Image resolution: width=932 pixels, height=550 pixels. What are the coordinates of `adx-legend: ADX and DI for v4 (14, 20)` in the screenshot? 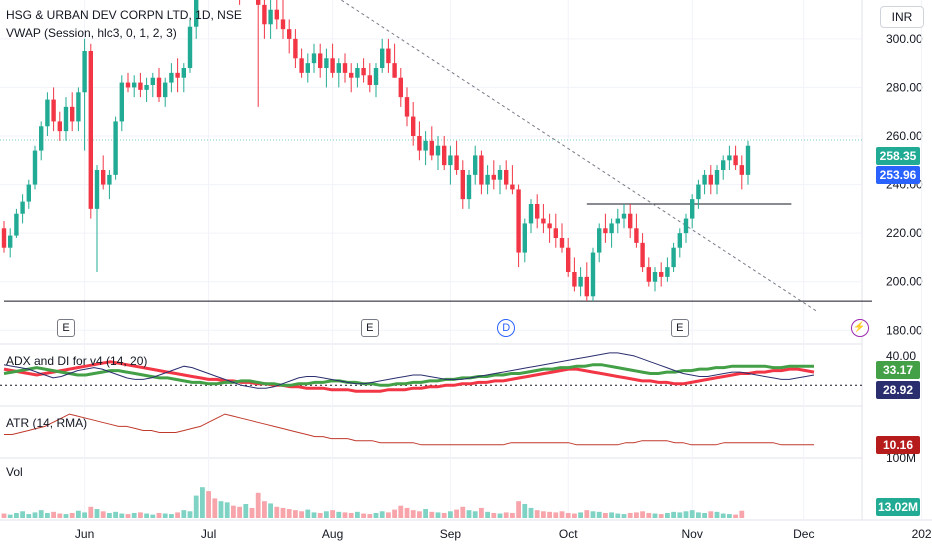 It's located at (77, 361).